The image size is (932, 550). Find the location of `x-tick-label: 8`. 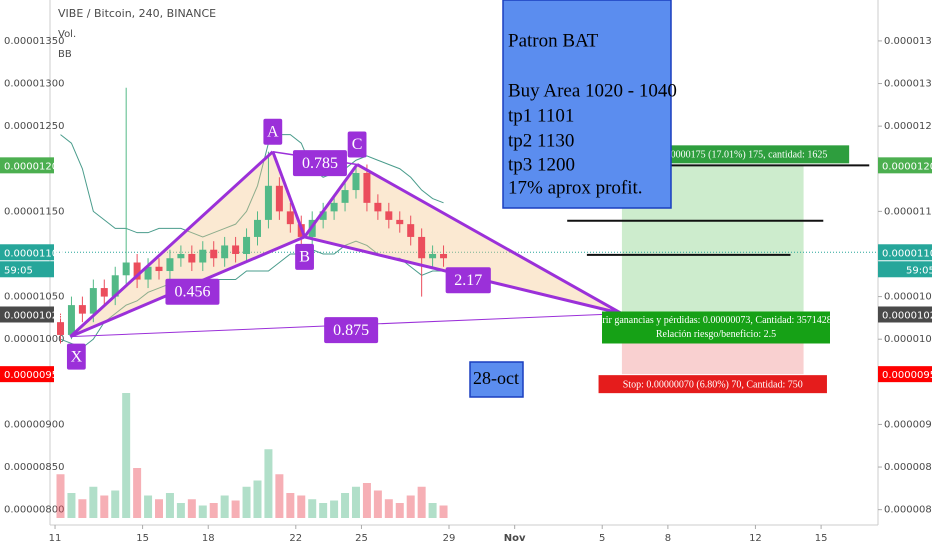

x-tick-label: 8 is located at coordinates (668, 538).